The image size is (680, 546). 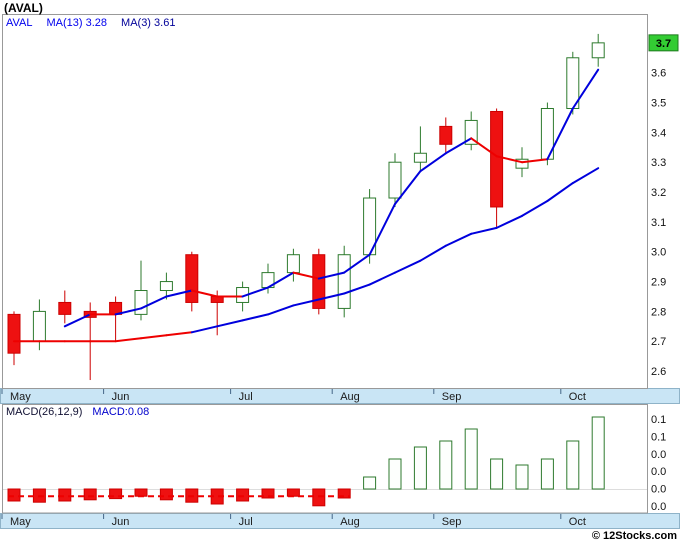 I want to click on copyright-label: © 12Stocks.com, so click(x=634, y=536).